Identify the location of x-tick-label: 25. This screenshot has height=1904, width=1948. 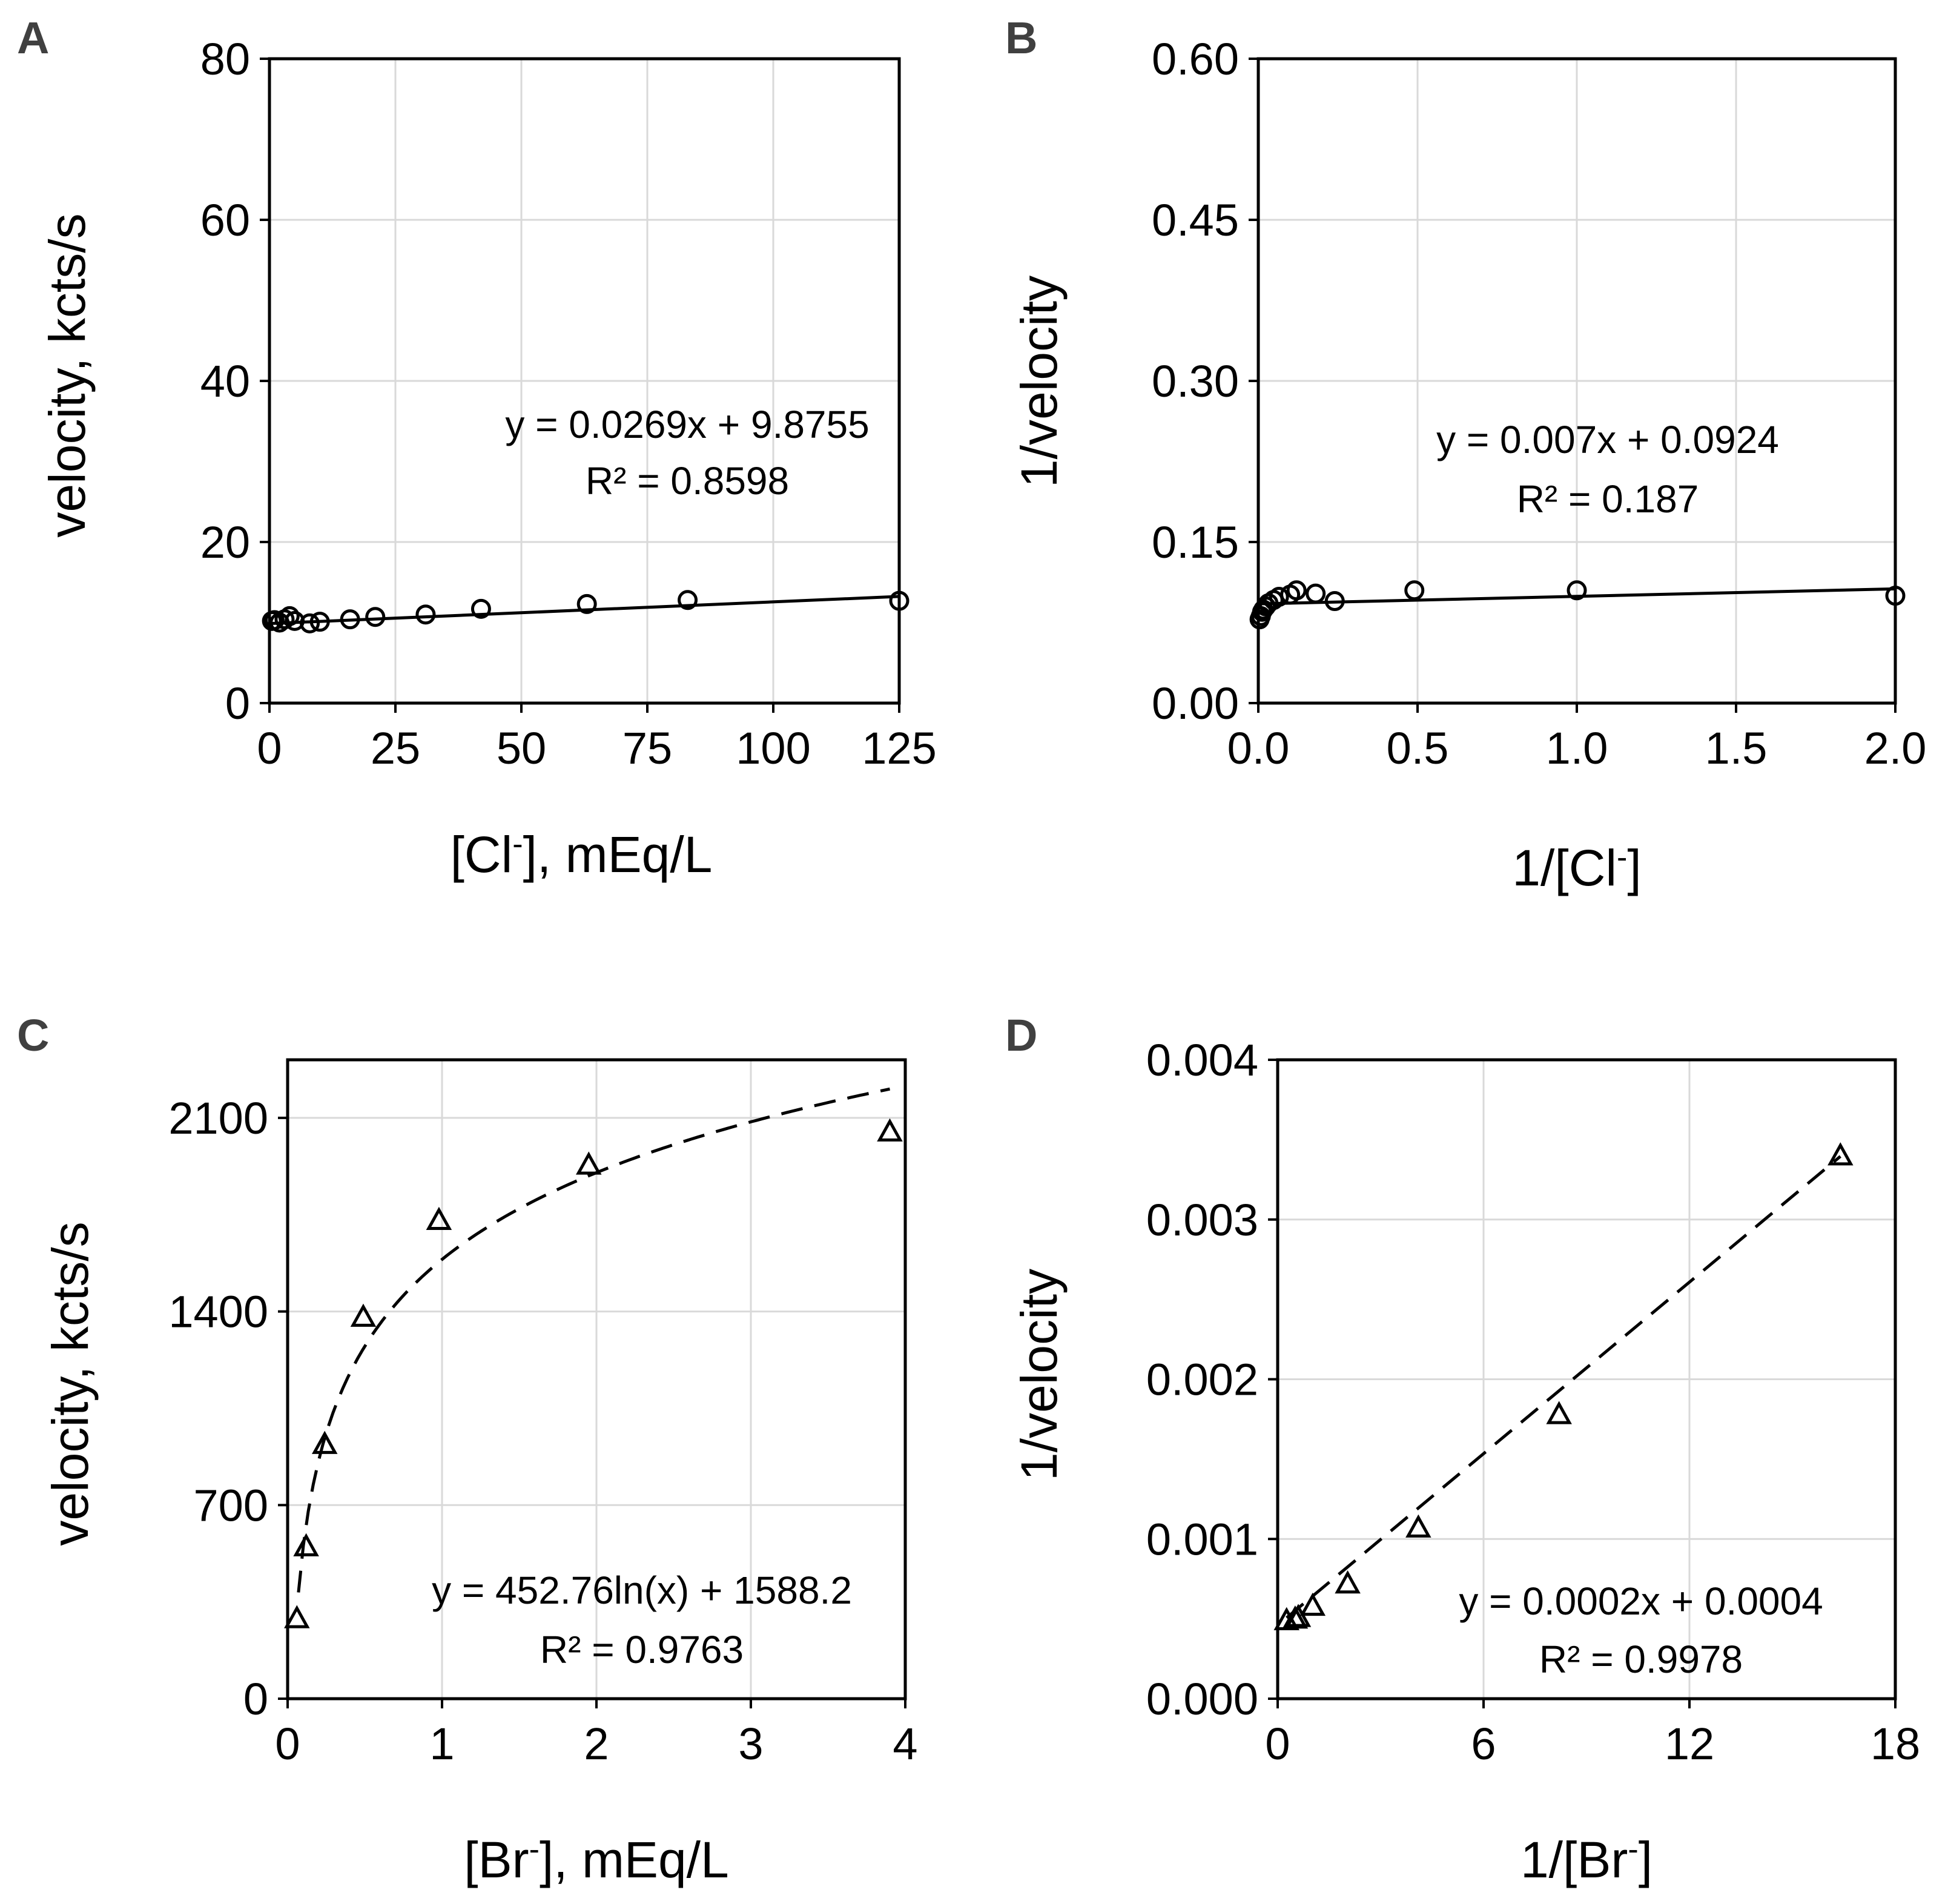
(396, 748).